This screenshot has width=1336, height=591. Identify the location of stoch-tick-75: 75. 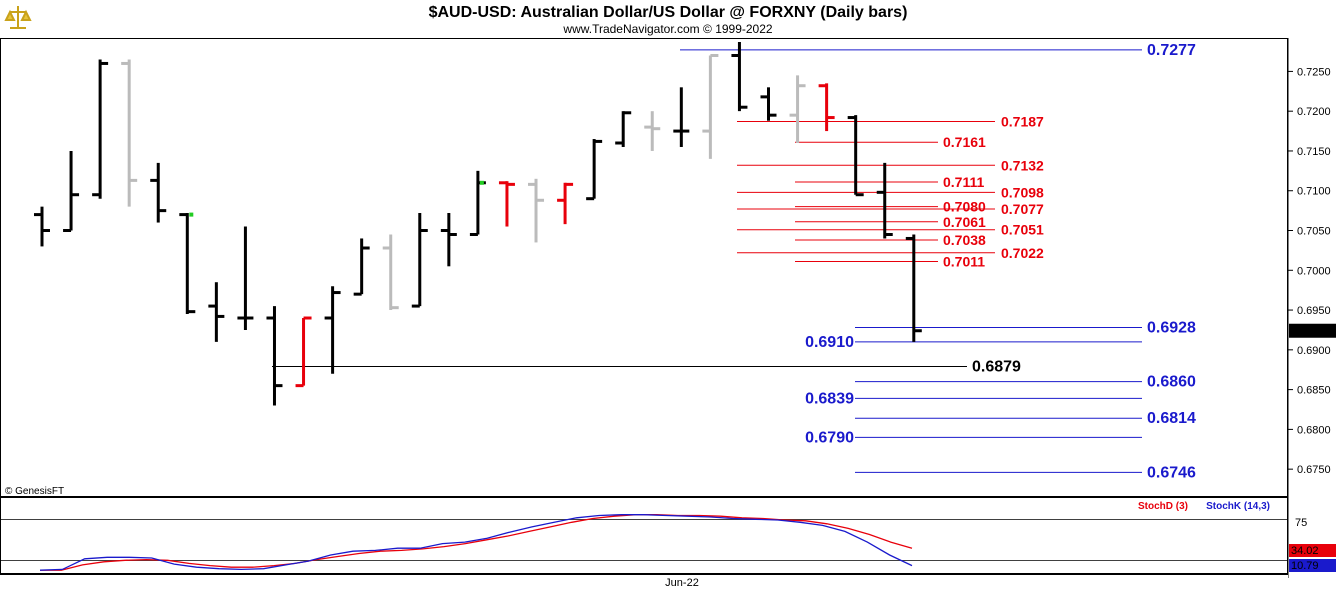
(1301, 523).